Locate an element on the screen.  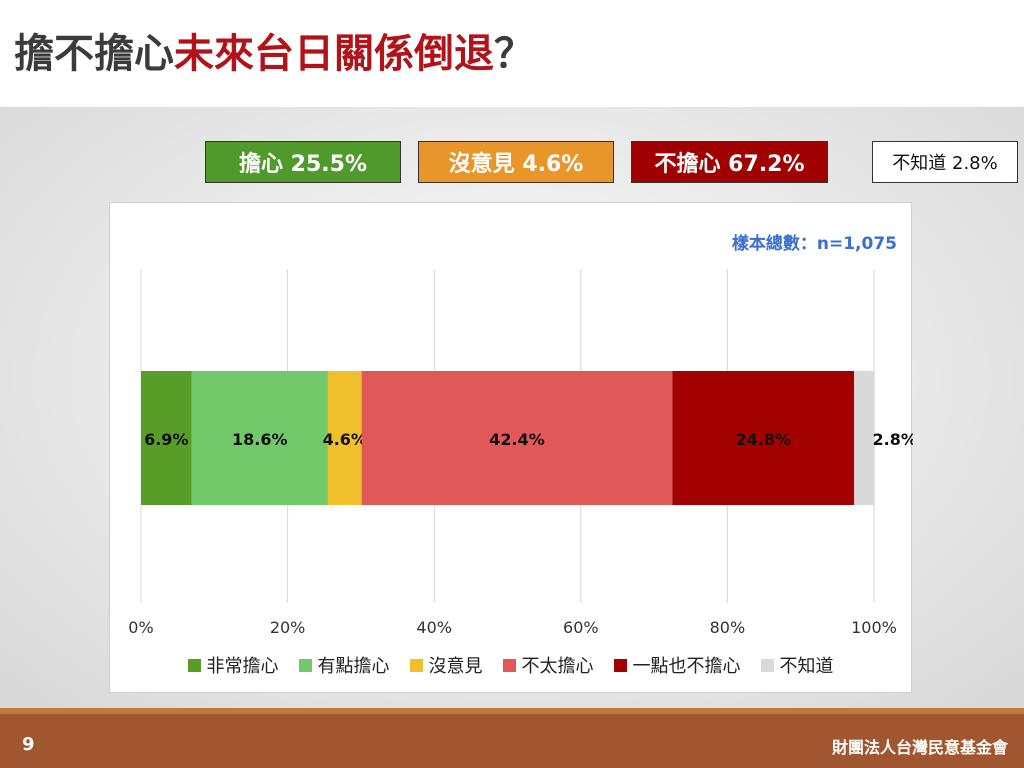
summary-no-opinion: 沒意見 4.6% is located at coordinates (516, 162).